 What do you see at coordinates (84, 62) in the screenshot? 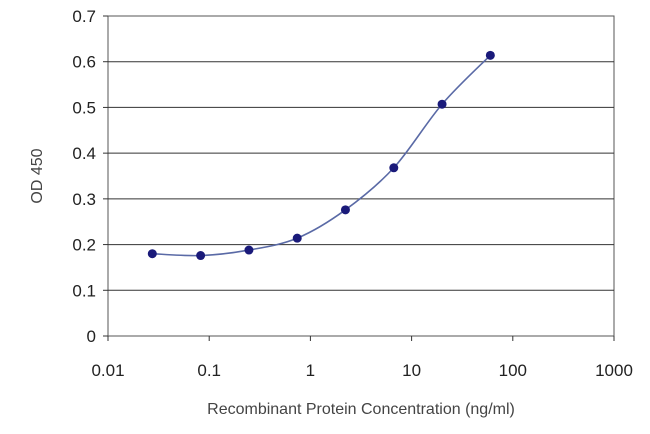
I see `y-tick-label: 0.6` at bounding box center [84, 62].